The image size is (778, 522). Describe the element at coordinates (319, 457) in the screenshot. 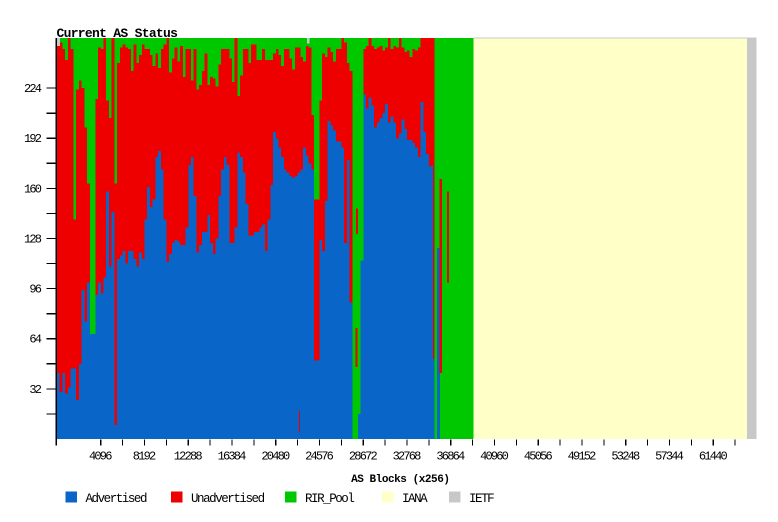

I see `svg-text: 24576` at that location.